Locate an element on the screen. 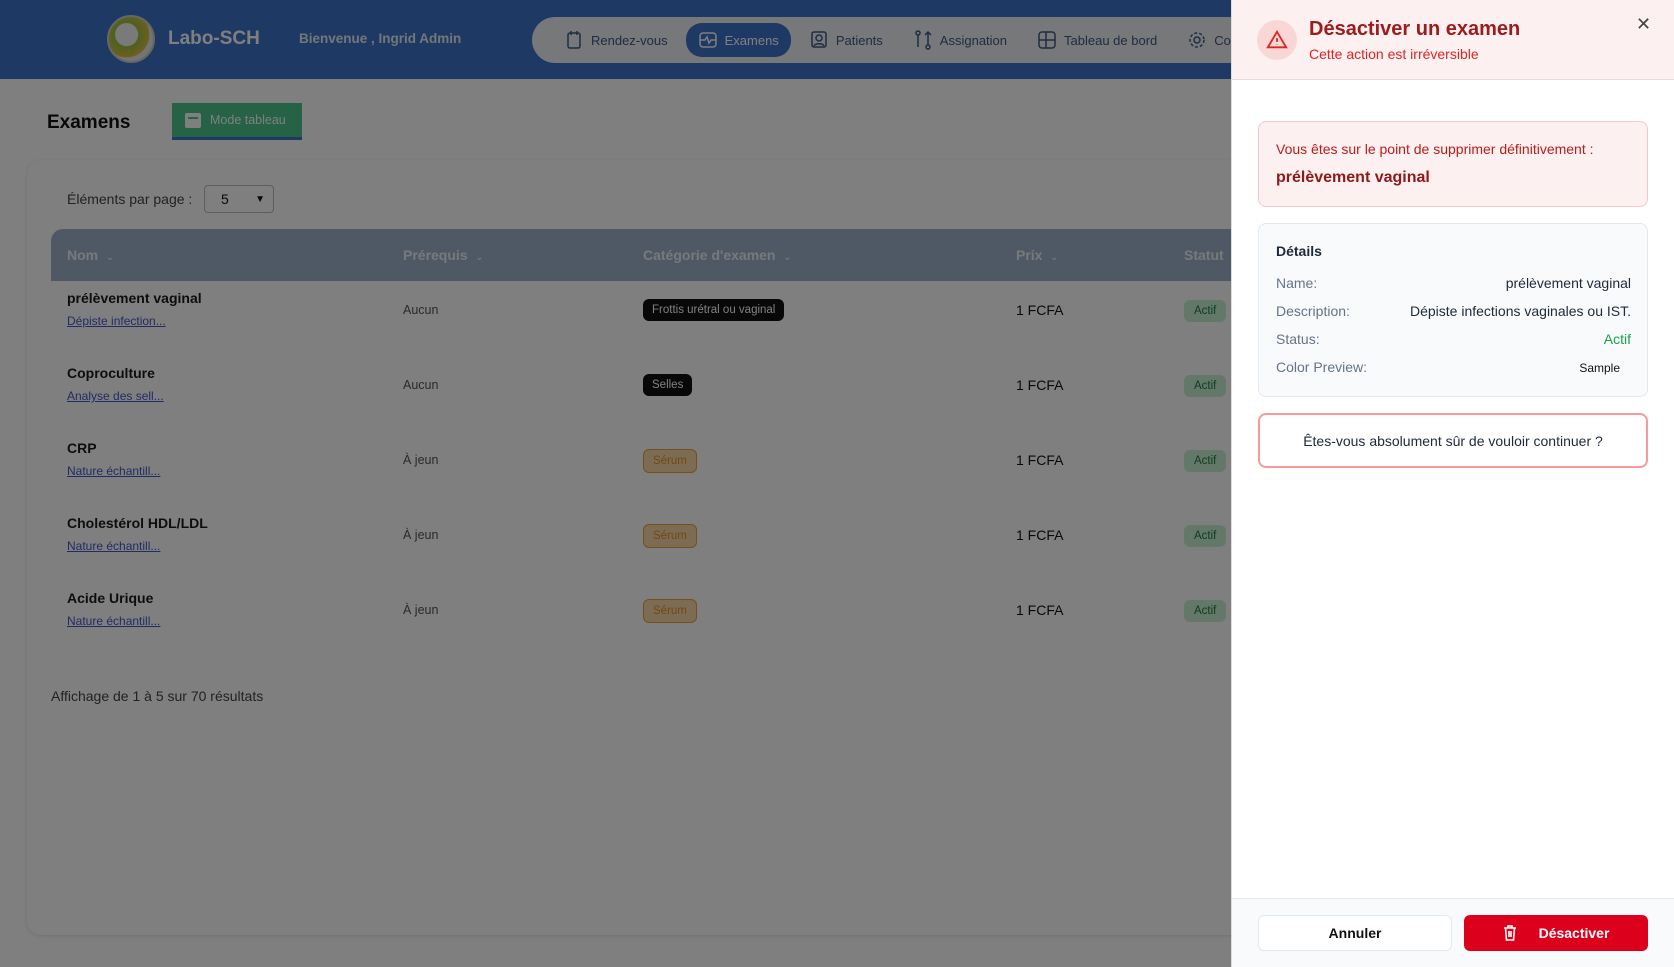  drawer-footer: Annuler Désactiver is located at coordinates (1453, 932).